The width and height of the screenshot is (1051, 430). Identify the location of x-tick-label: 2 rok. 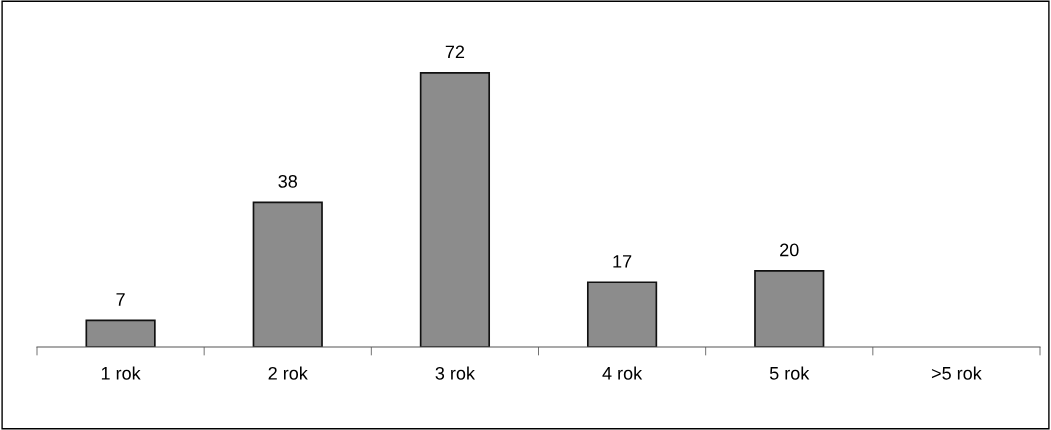
(288, 373).